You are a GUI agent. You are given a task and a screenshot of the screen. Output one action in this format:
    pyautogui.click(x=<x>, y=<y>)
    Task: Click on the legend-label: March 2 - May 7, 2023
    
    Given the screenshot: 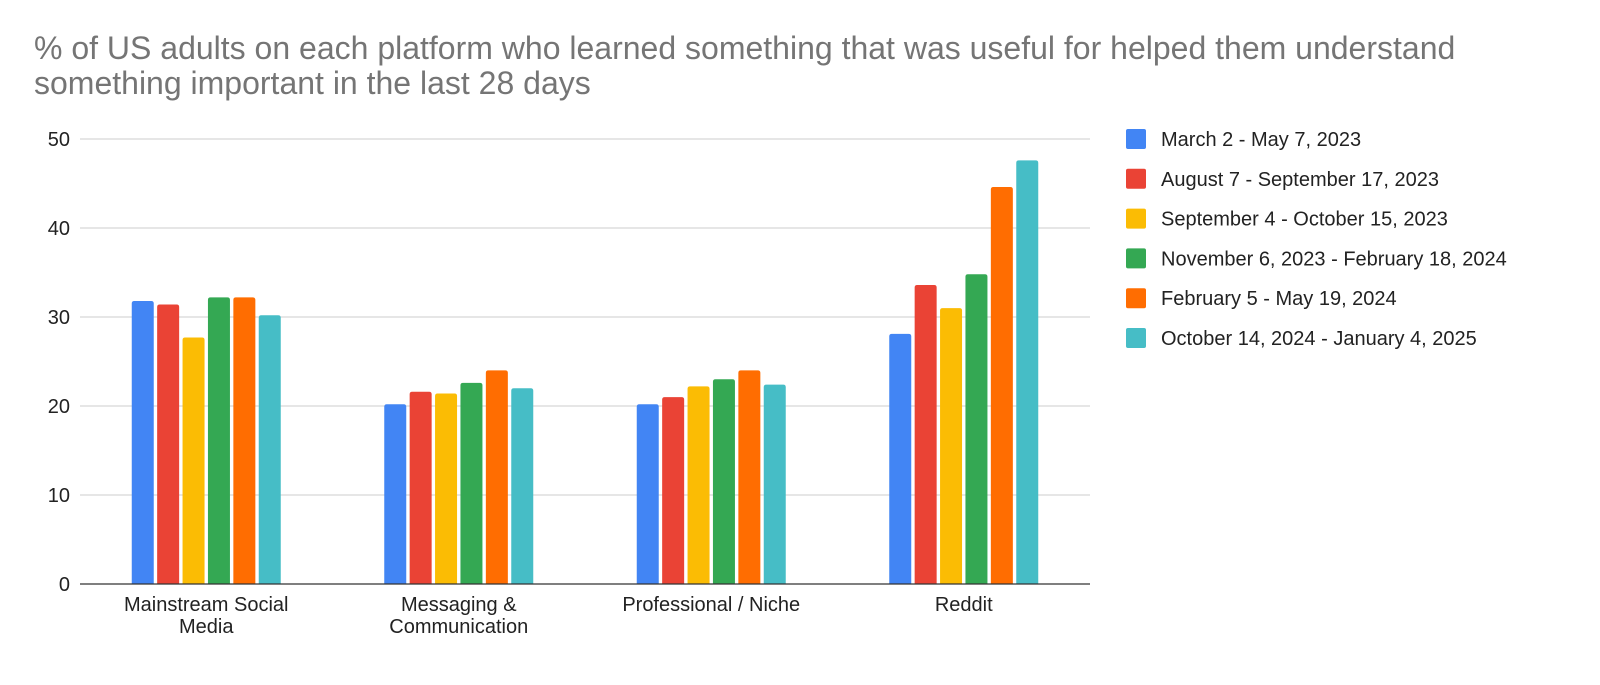 What is the action you would take?
    pyautogui.click(x=1261, y=140)
    